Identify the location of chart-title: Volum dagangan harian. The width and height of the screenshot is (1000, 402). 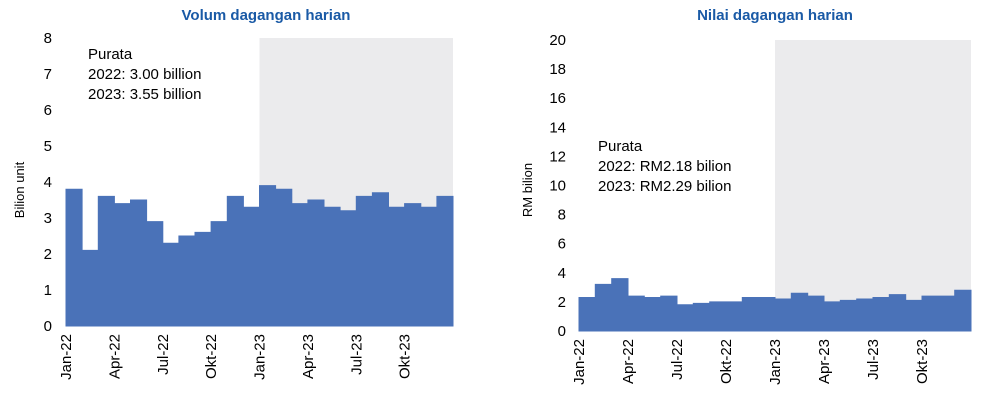
(266, 15).